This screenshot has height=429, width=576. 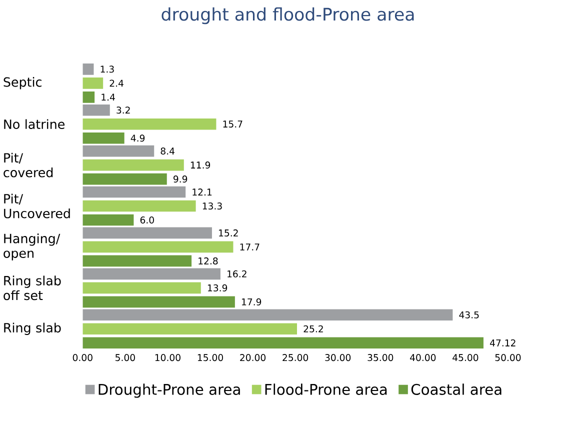 I want to click on x-tick-label: 45.00, so click(x=465, y=357).